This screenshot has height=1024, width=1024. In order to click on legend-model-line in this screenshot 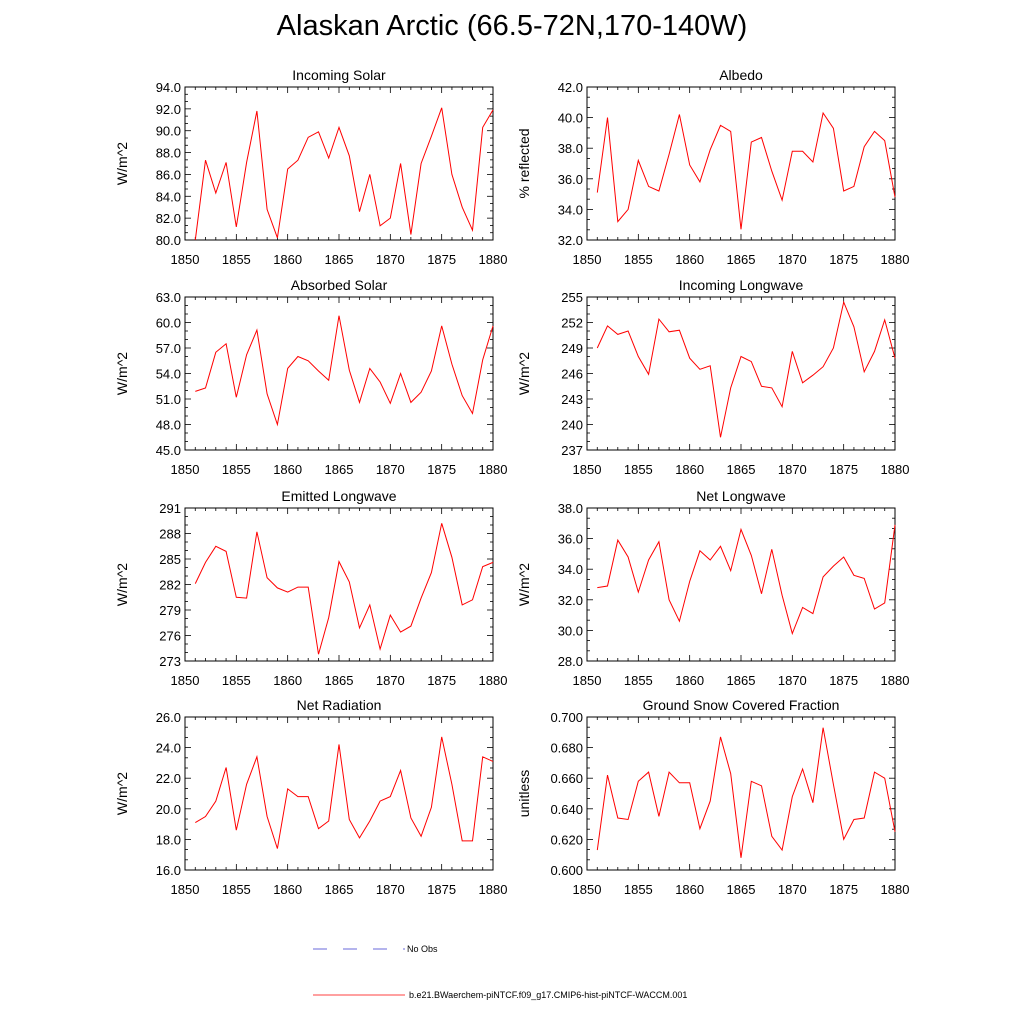, I will do `click(359, 995)`.